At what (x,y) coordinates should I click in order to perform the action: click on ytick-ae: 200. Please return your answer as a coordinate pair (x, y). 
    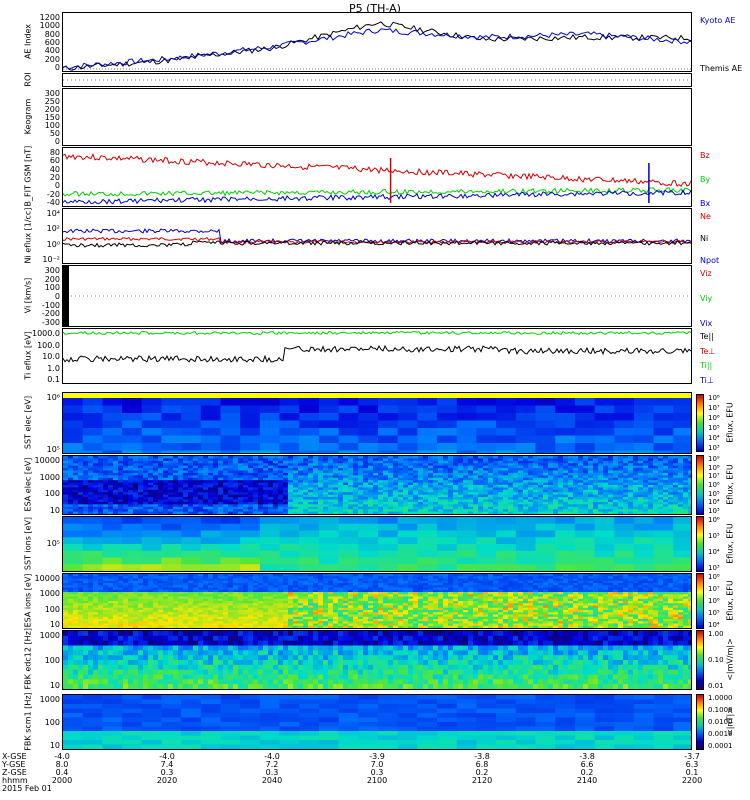
    Looking at the image, I should click on (52, 59).